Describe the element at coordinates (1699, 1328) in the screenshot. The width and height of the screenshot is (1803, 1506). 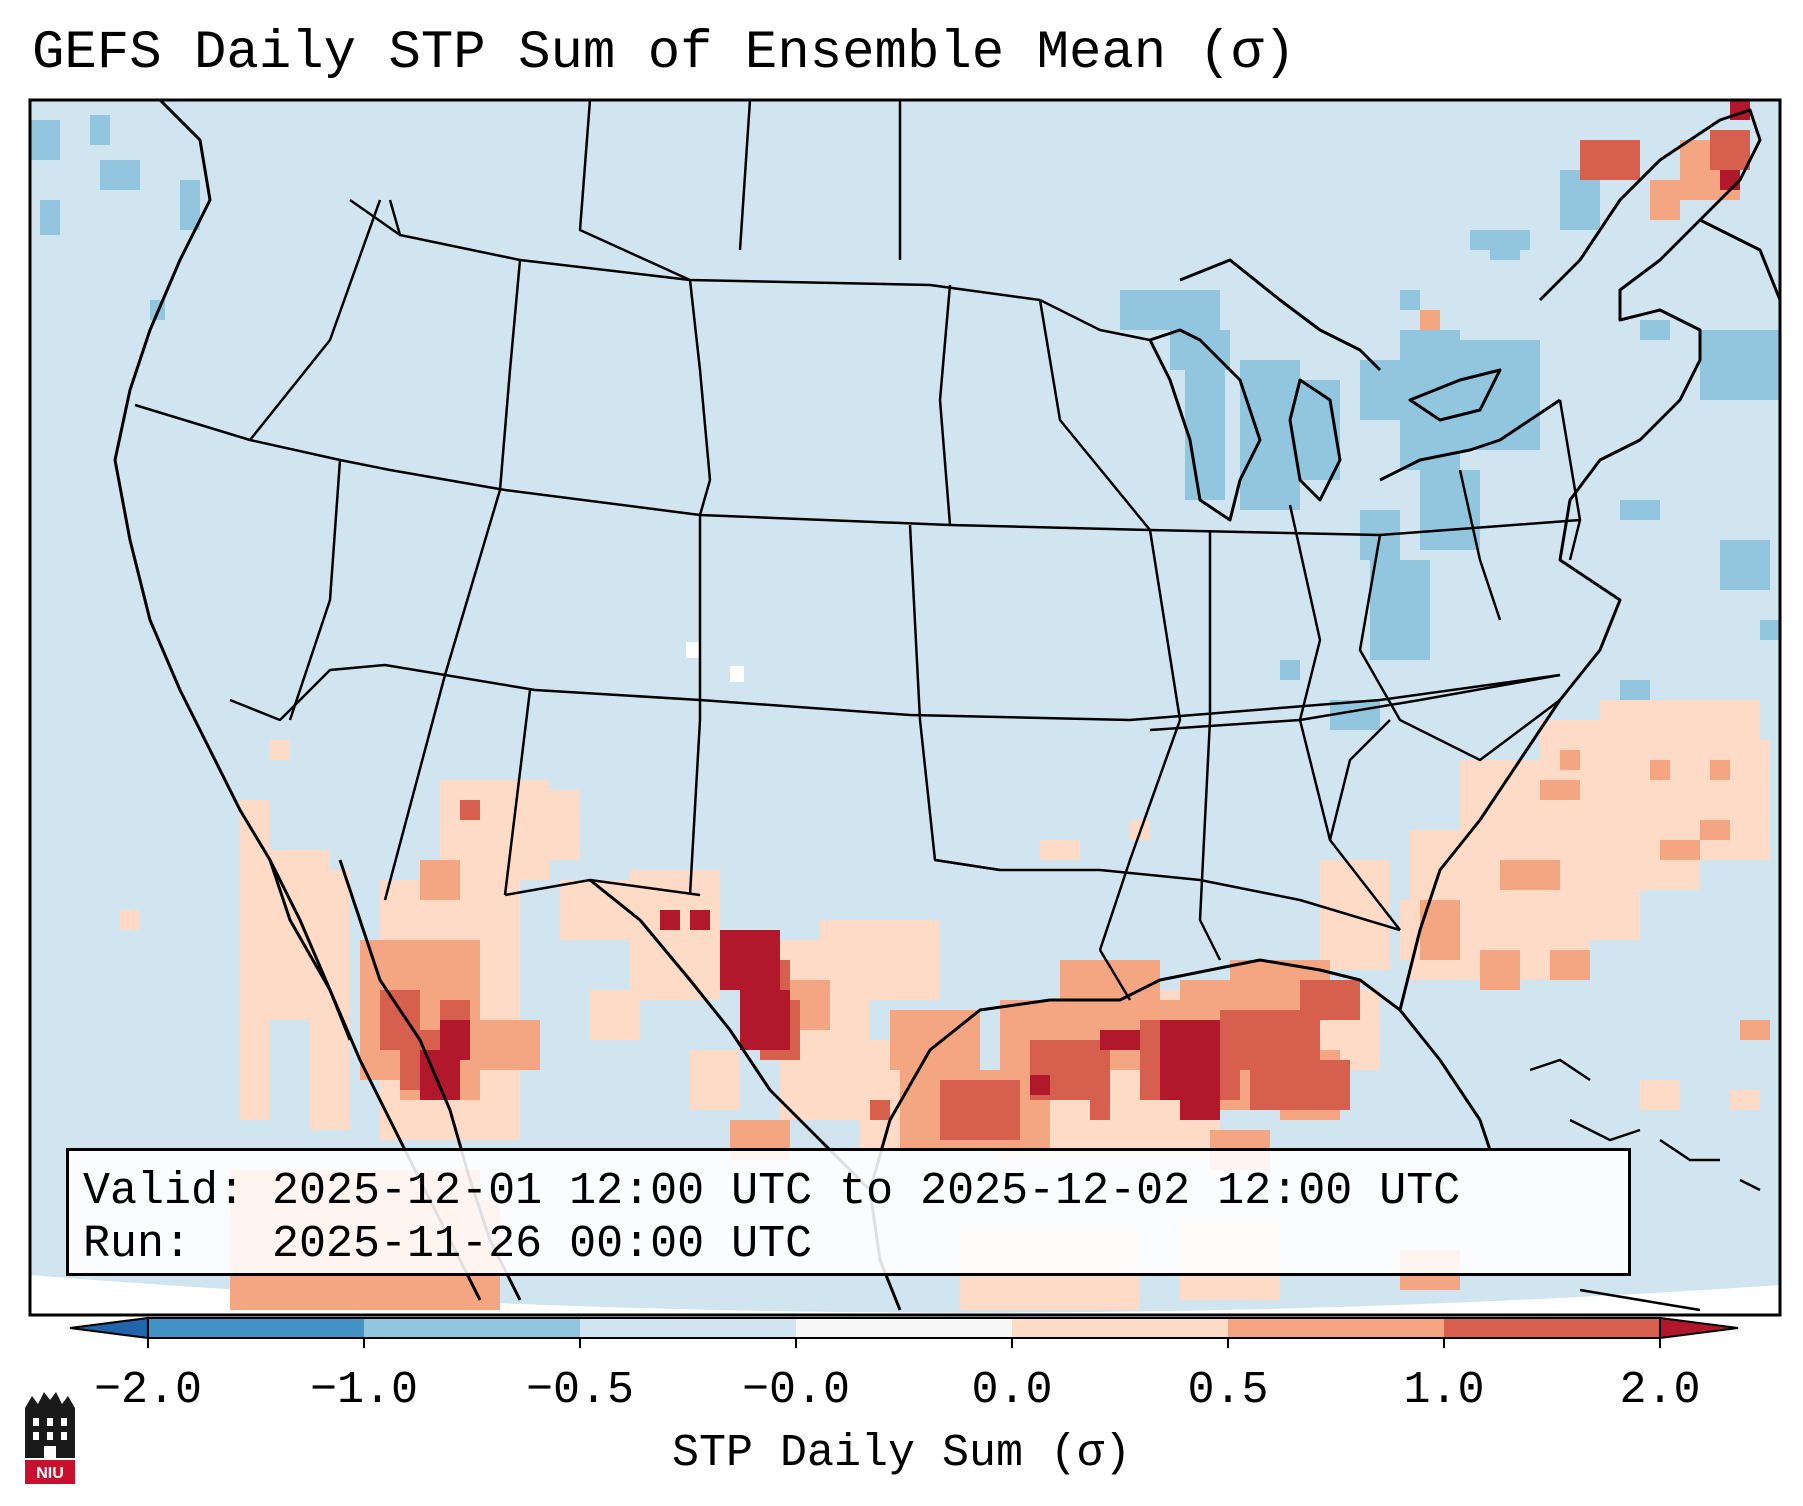
I see `colorbar-extend-high` at that location.